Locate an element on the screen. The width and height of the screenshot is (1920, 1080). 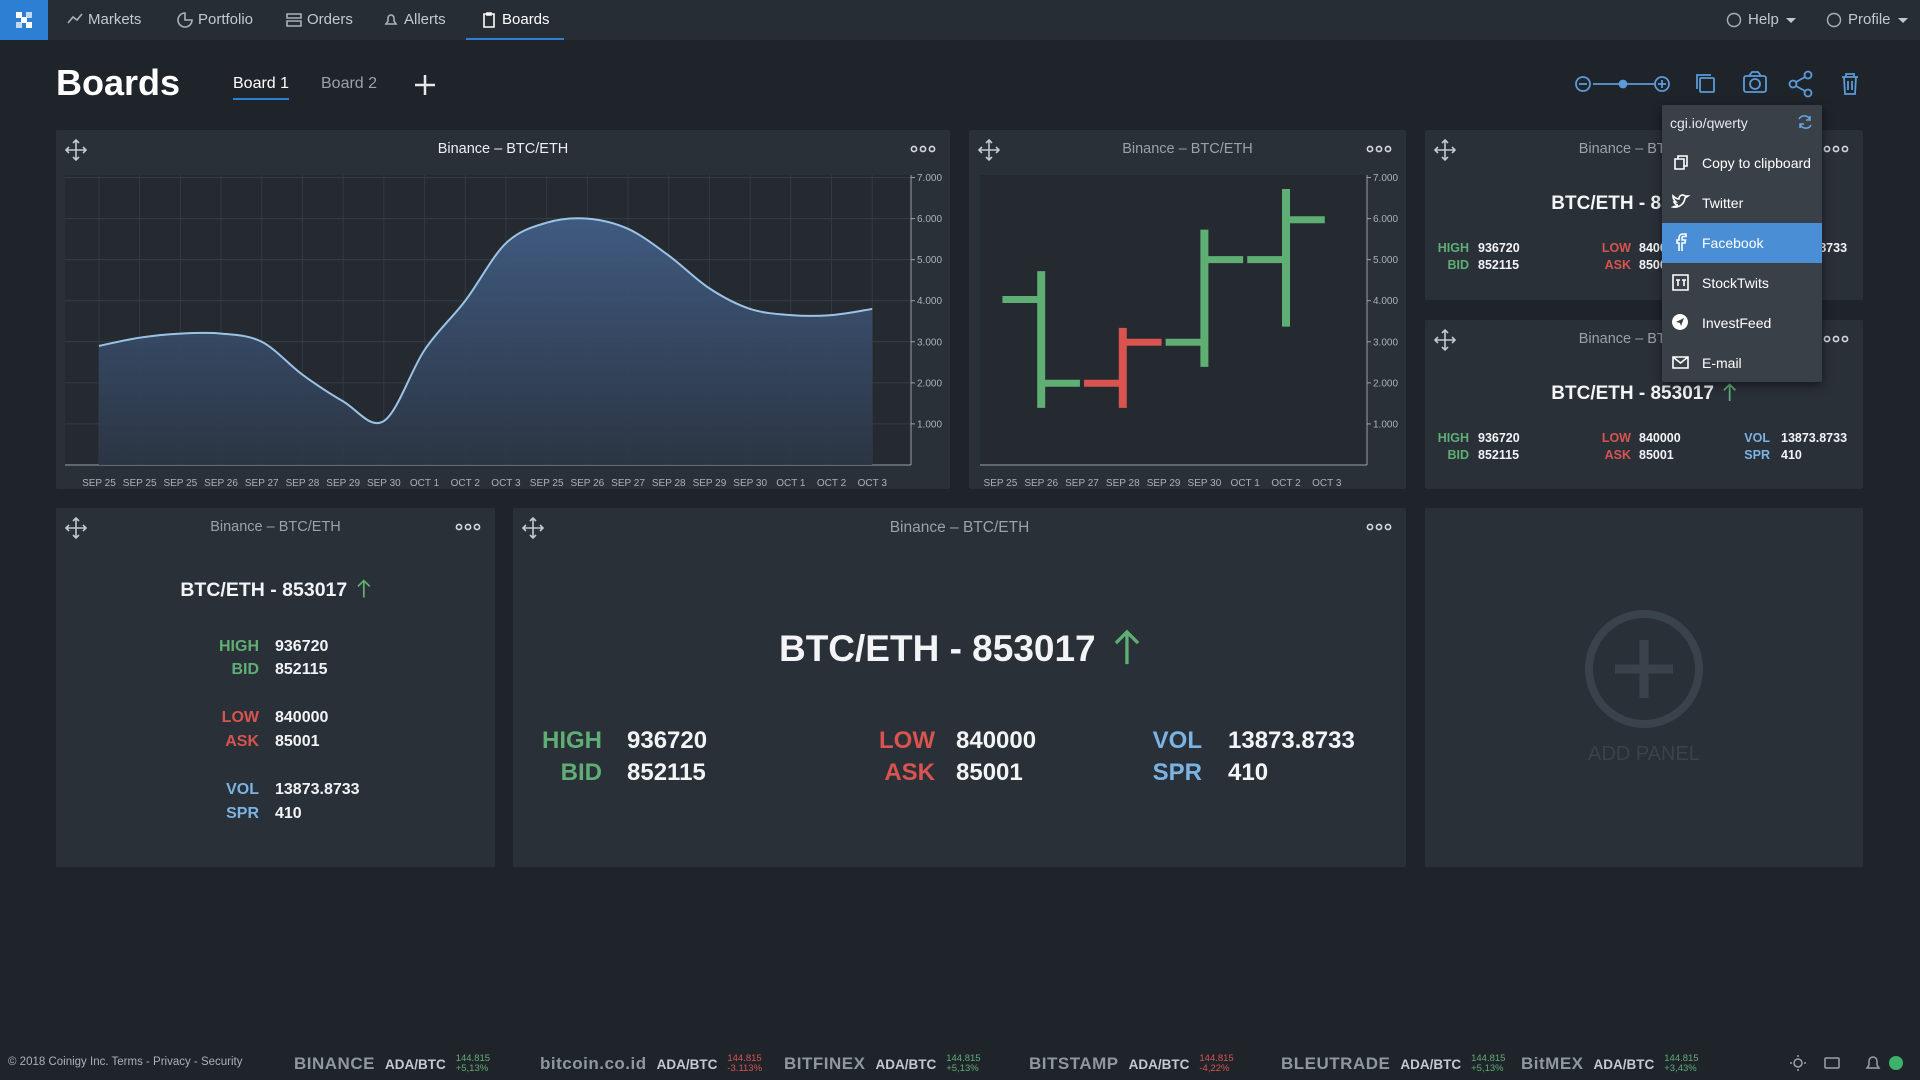
stat-label: BID is located at coordinates (1458, 454).